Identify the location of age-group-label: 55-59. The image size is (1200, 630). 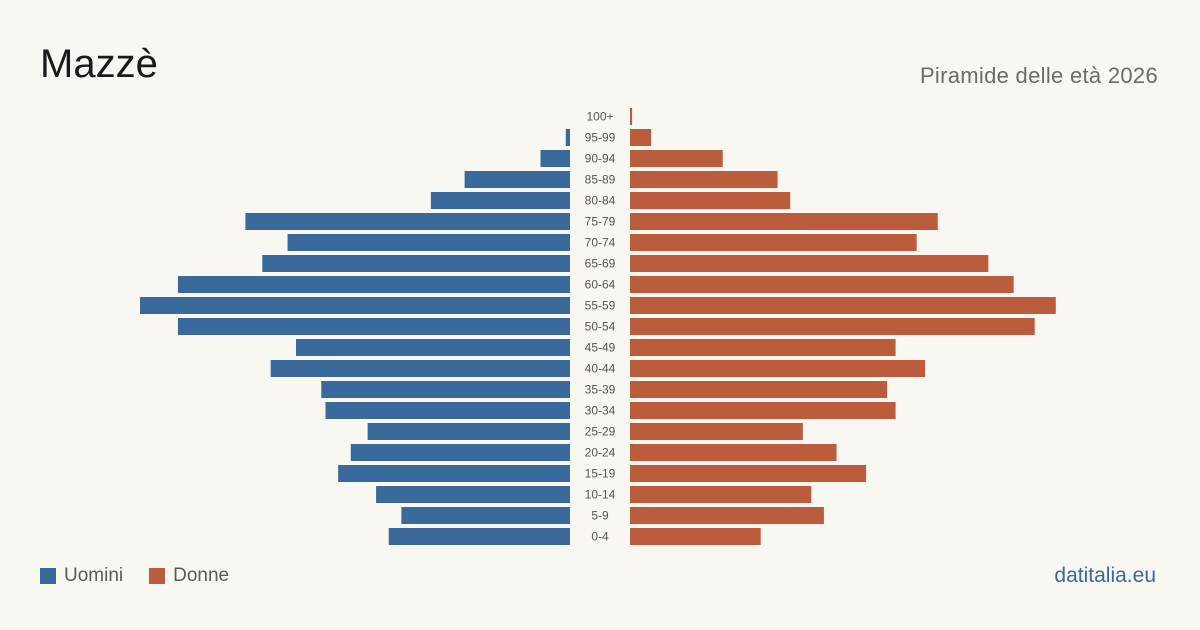
(600, 306).